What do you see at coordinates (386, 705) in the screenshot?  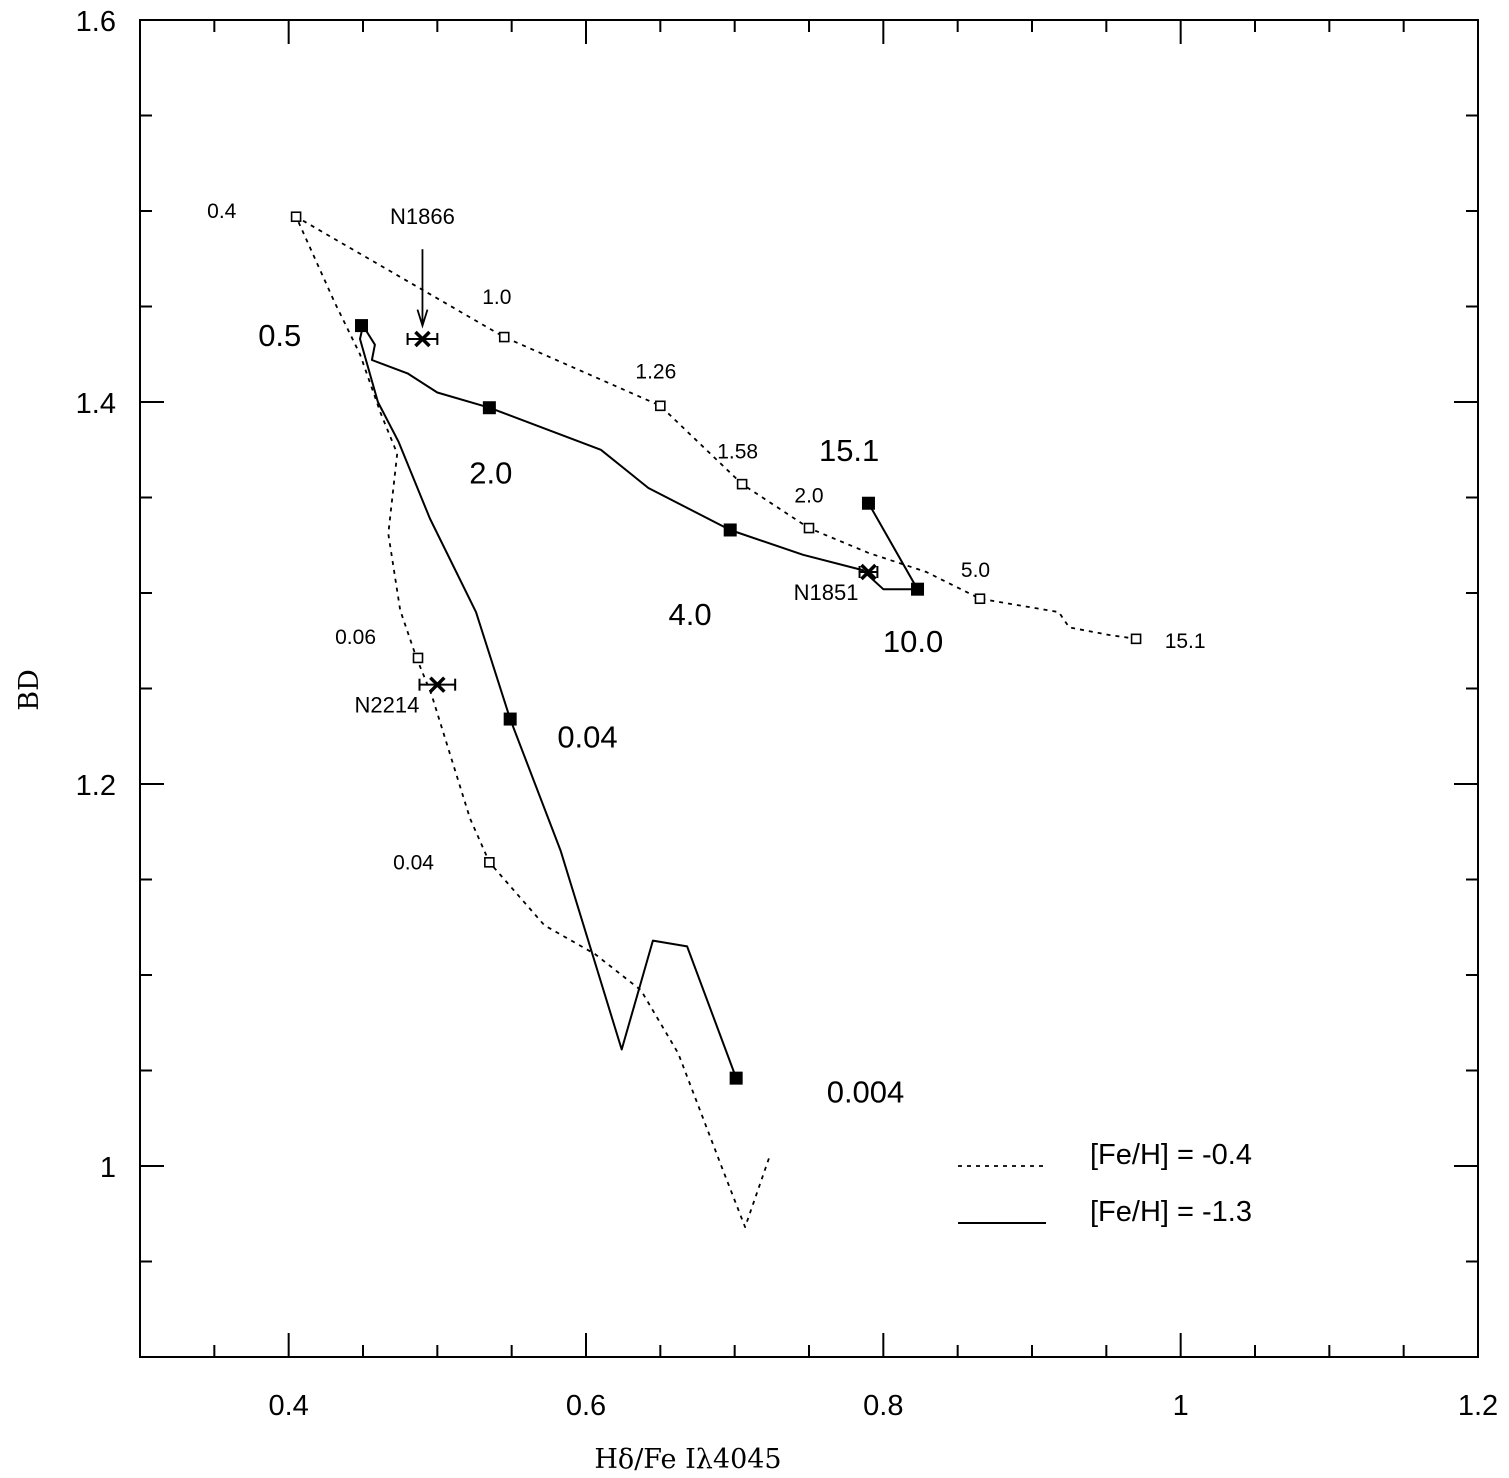 I see `cluster-label: N2214` at bounding box center [386, 705].